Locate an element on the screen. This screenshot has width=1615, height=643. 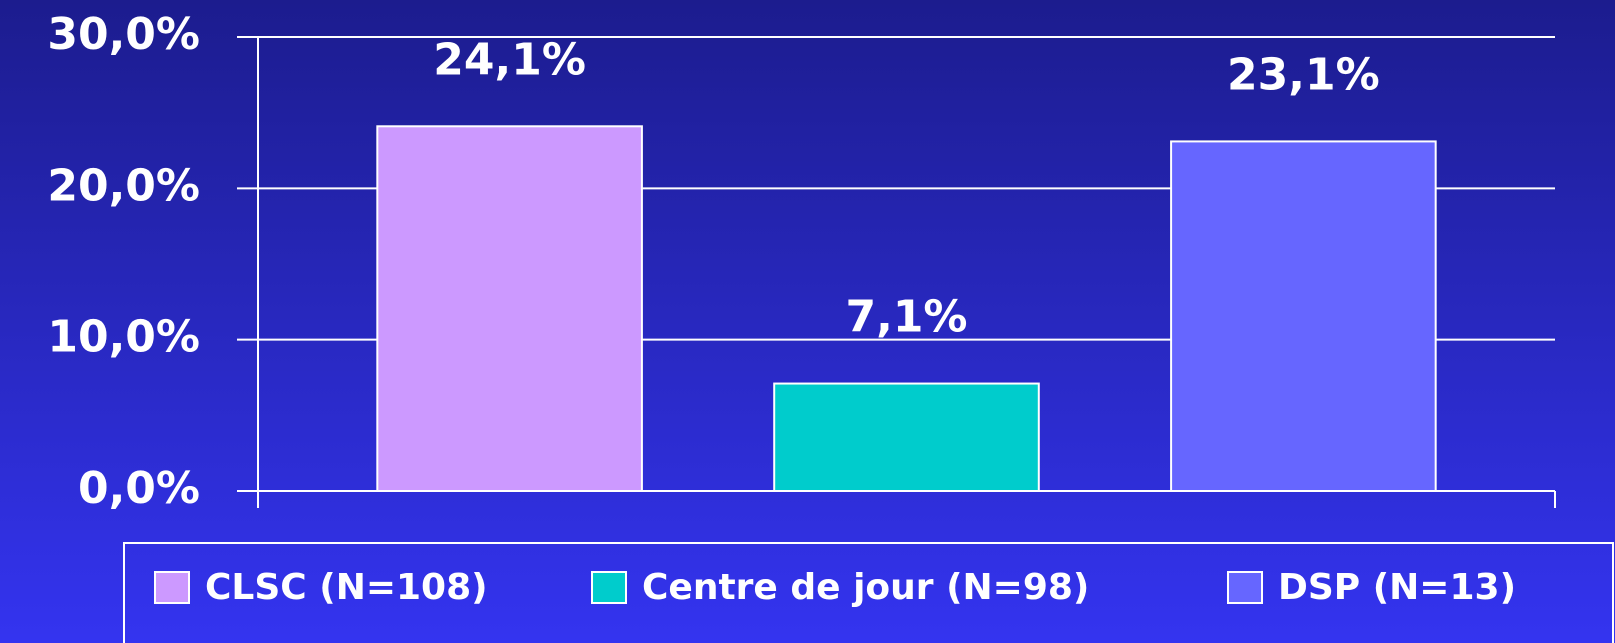
data-label: 24,1% is located at coordinates (509, 59).